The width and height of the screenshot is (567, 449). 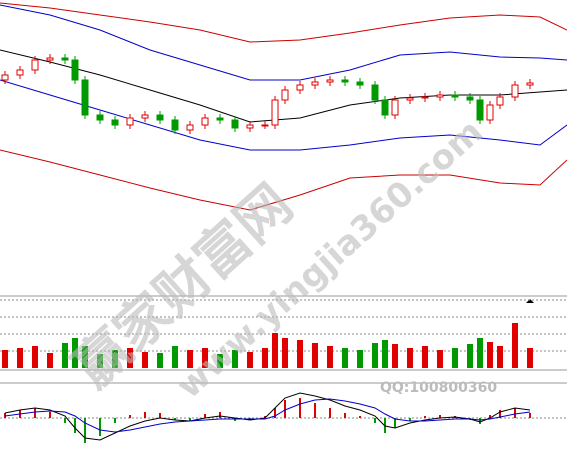 What do you see at coordinates (438, 388) in the screenshot?
I see `watermark-qq: QQ:100800360` at bounding box center [438, 388].